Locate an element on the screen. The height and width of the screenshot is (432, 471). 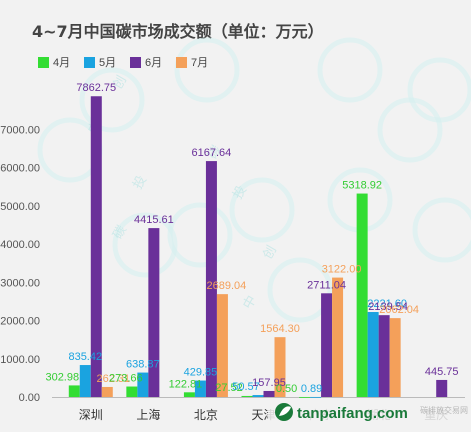
data-label: 273.66 is located at coordinates (126, 379).